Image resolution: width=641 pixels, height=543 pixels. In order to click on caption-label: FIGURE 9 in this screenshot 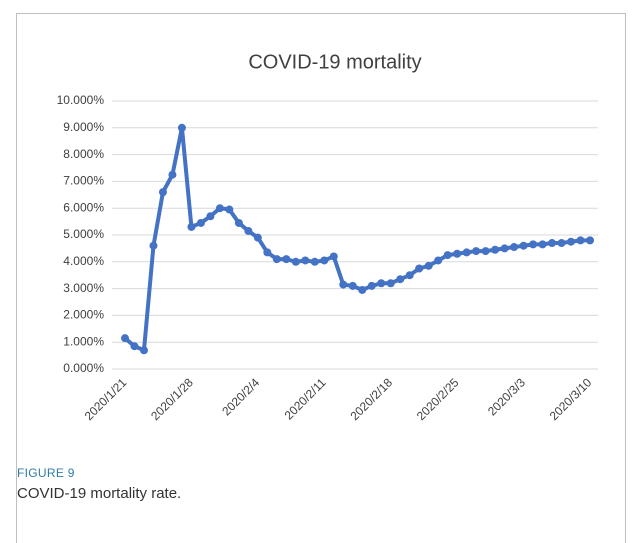, I will do `click(46, 473)`.